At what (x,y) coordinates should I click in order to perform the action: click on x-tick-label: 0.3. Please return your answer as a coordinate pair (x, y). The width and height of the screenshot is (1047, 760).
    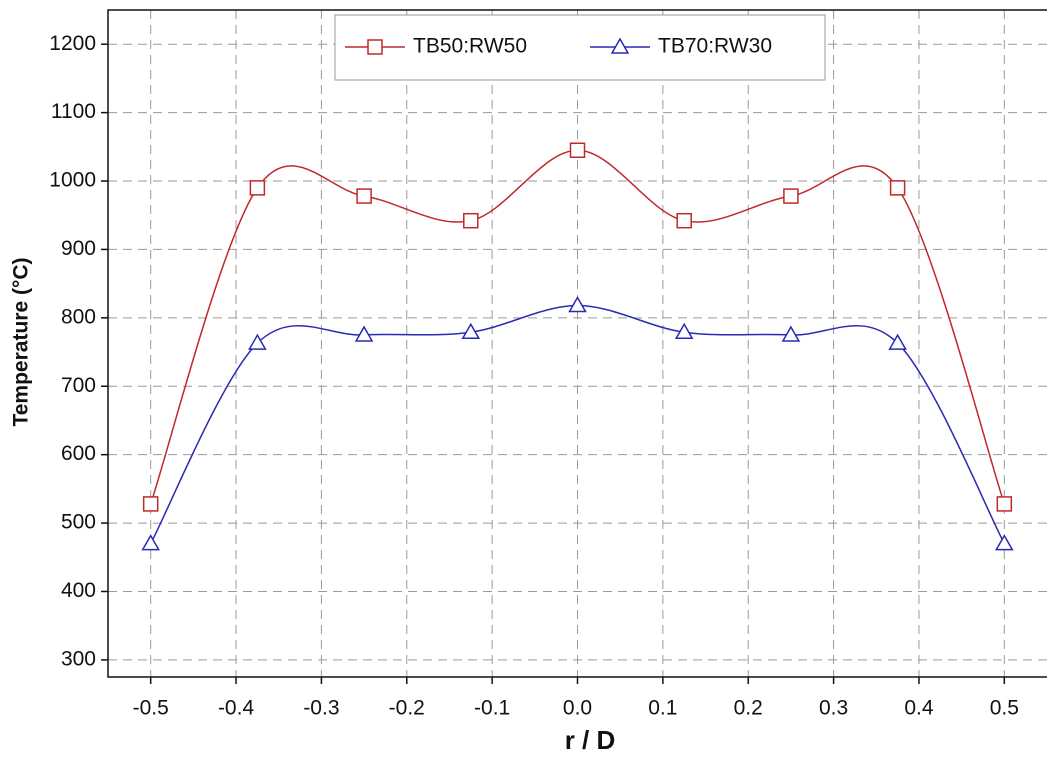
    Looking at the image, I should click on (833, 708).